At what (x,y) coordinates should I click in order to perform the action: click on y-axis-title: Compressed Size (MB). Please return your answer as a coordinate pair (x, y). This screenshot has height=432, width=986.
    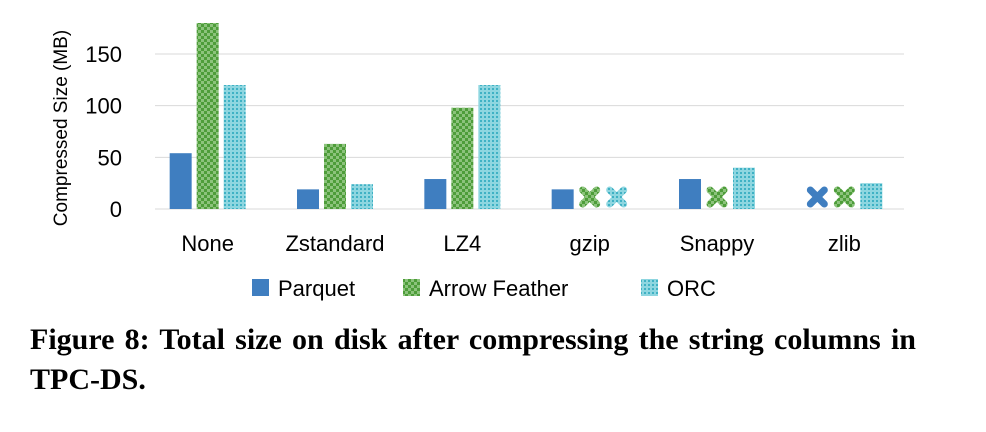
    Looking at the image, I should click on (61, 128).